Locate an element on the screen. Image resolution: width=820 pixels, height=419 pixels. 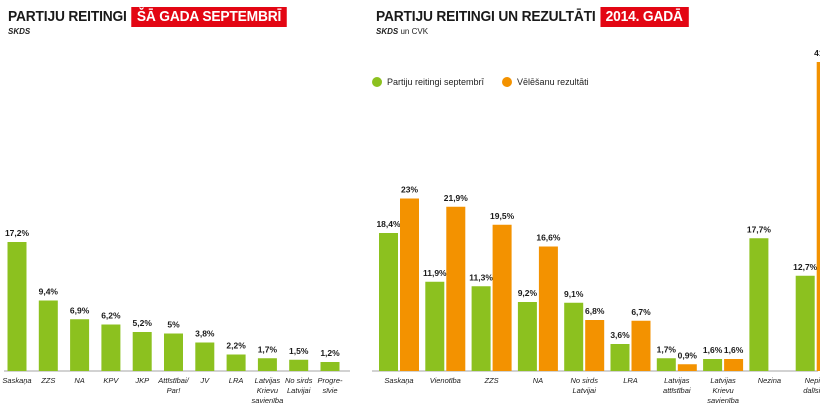
left-source: SKDS is located at coordinates (19, 31).